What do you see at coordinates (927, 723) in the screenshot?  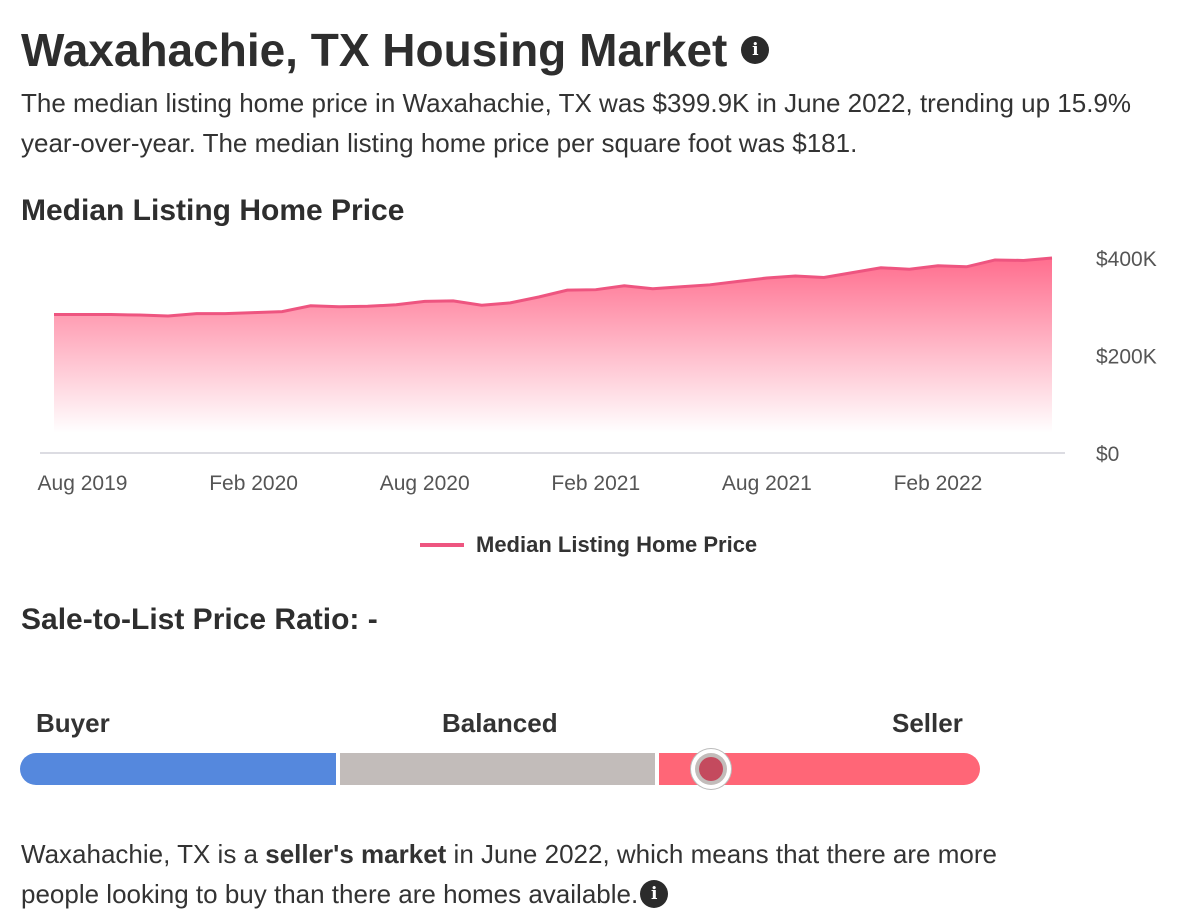 I see `seller-label: Seller` at bounding box center [927, 723].